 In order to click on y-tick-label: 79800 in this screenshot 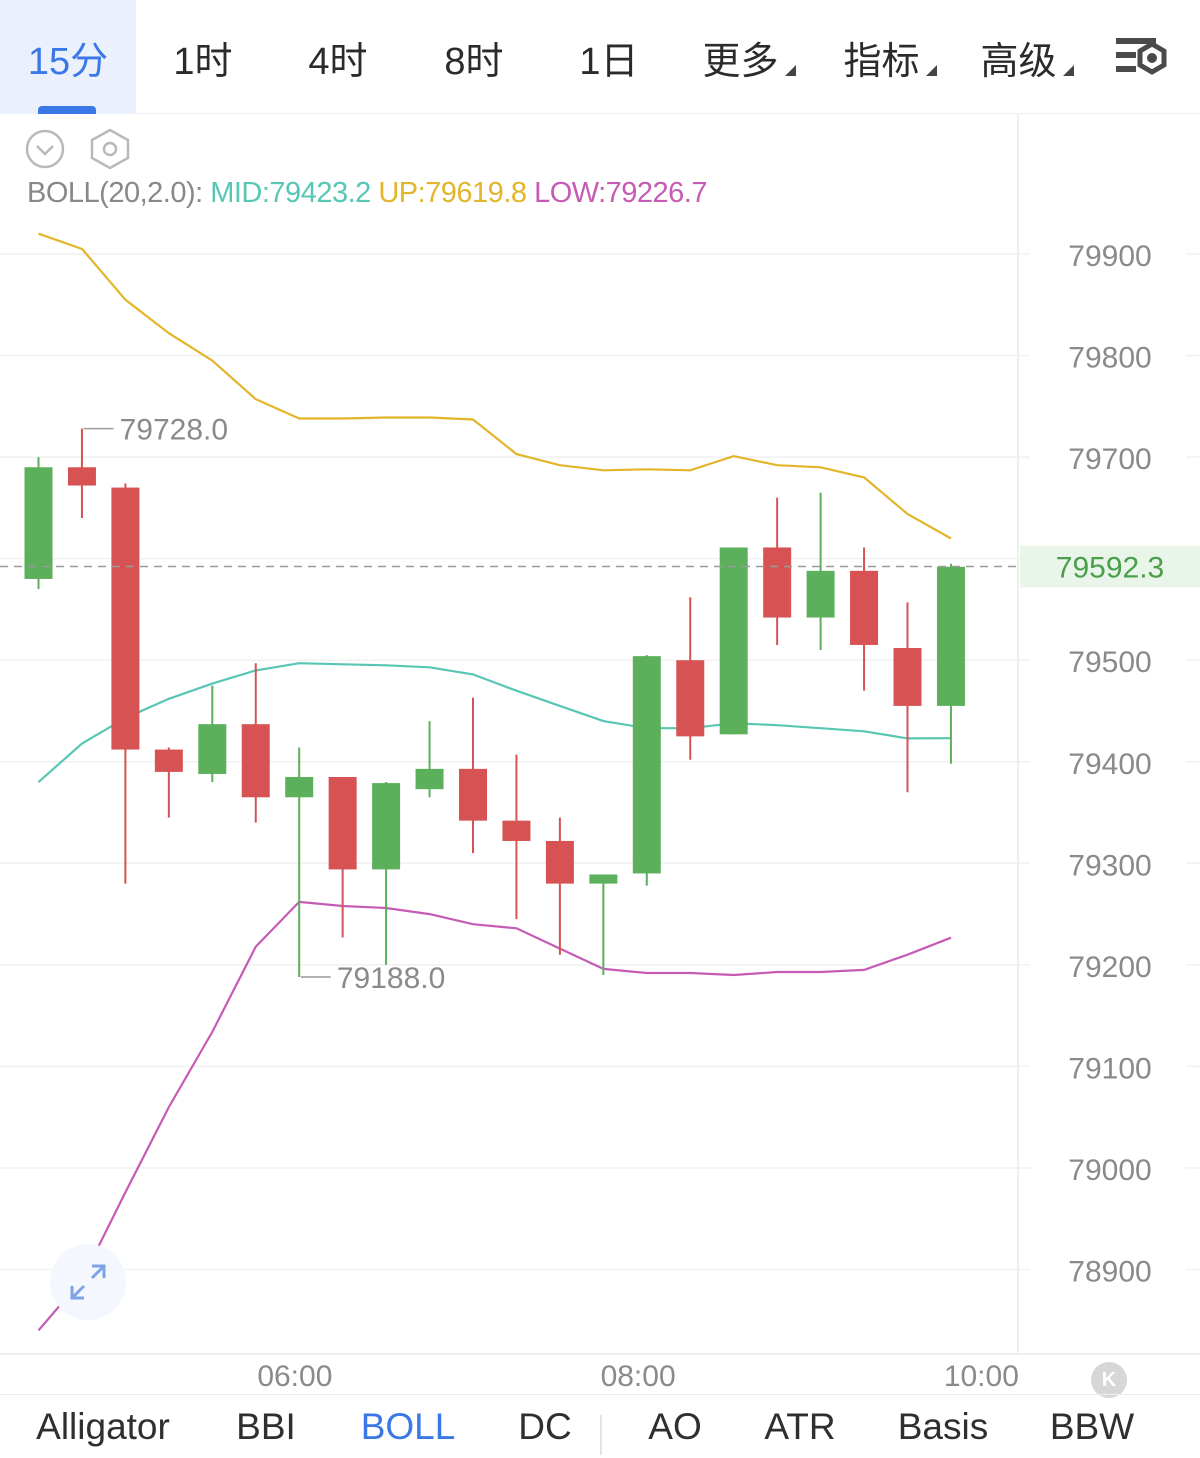, I will do `click(1109, 358)`.